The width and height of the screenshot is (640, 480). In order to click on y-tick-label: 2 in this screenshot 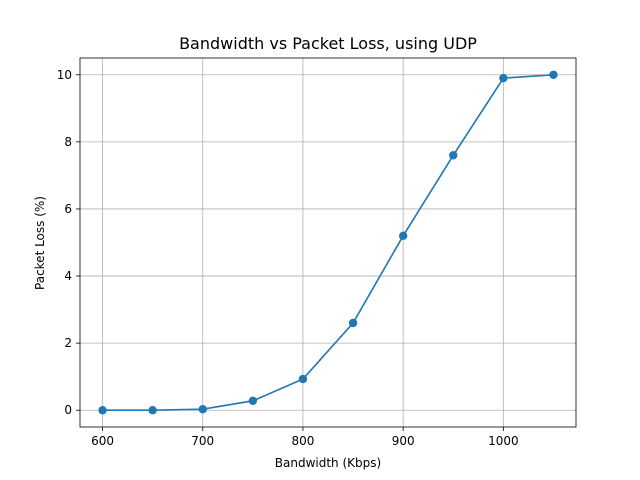, I will do `click(68, 343)`.